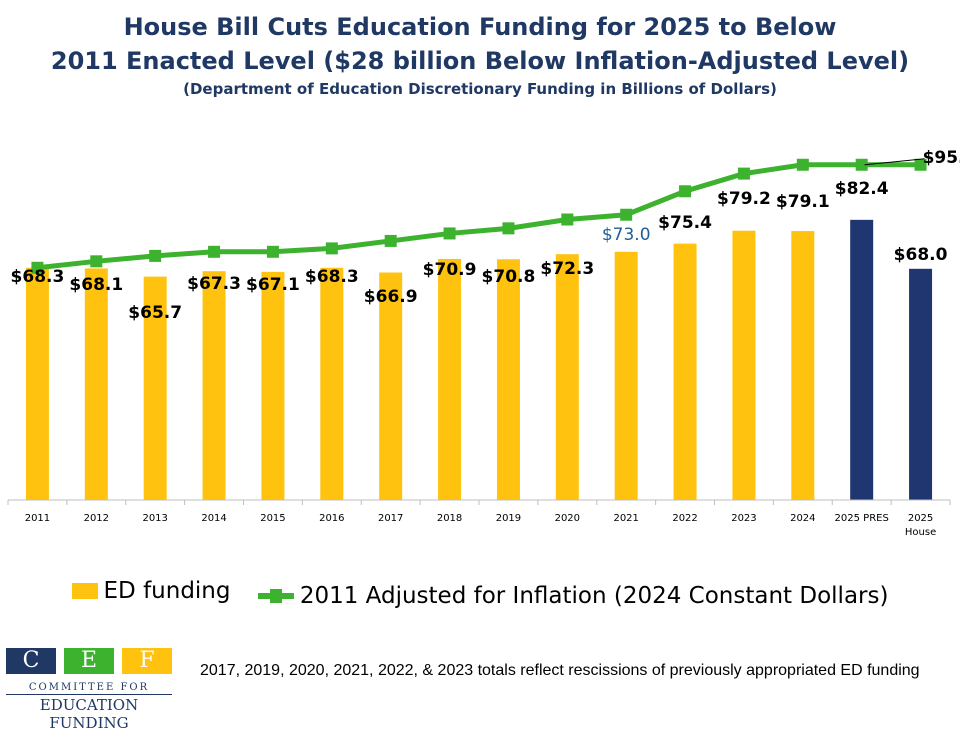 Image resolution: width=960 pixels, height=732 pixels. I want to click on x-tick-label: 2024, so click(802, 518).